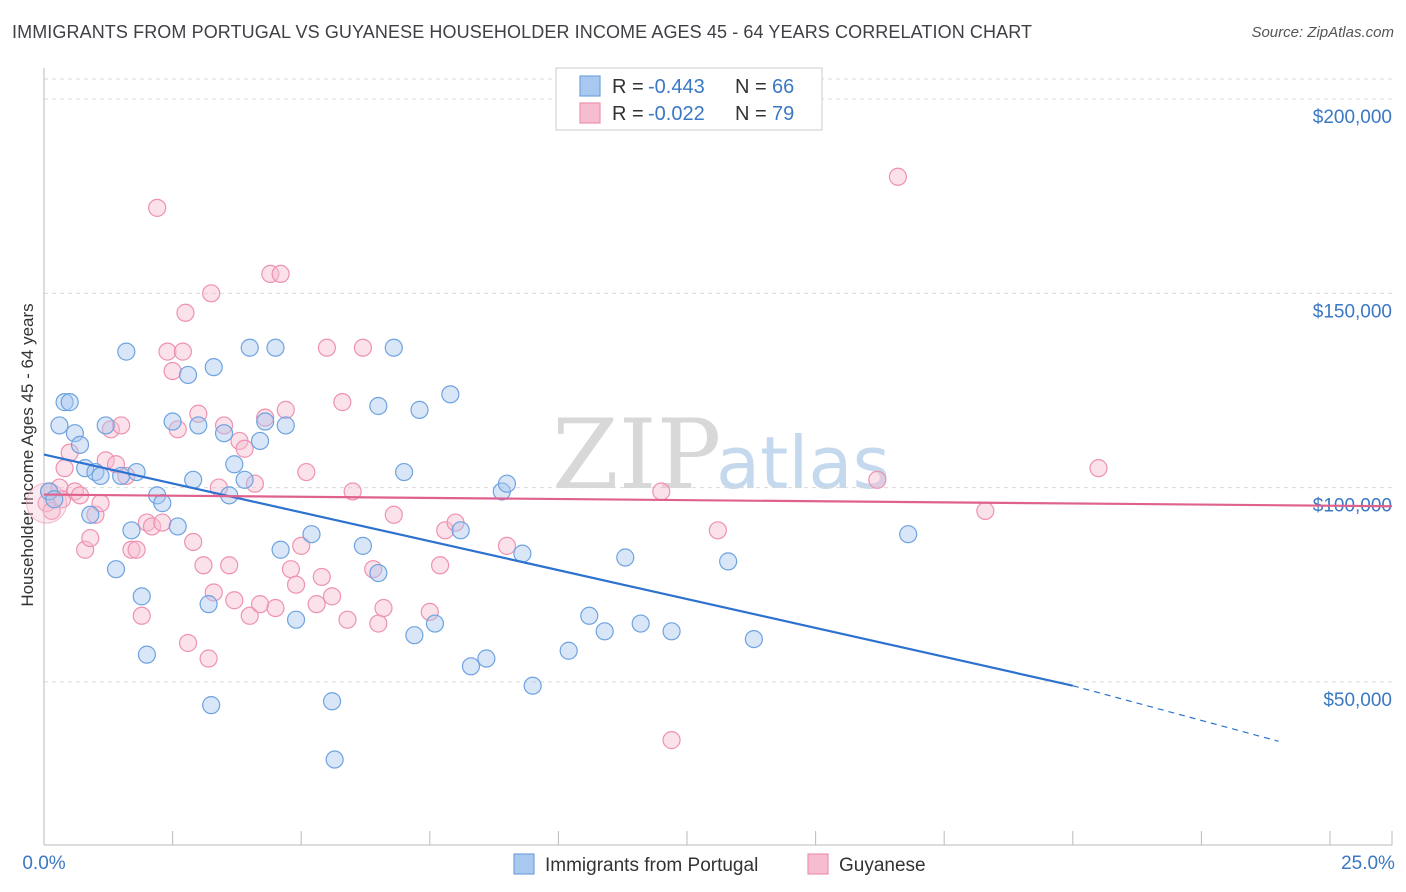 The image size is (1406, 892). I want to click on legend-n-label-portugal: N =, so click(751, 87).